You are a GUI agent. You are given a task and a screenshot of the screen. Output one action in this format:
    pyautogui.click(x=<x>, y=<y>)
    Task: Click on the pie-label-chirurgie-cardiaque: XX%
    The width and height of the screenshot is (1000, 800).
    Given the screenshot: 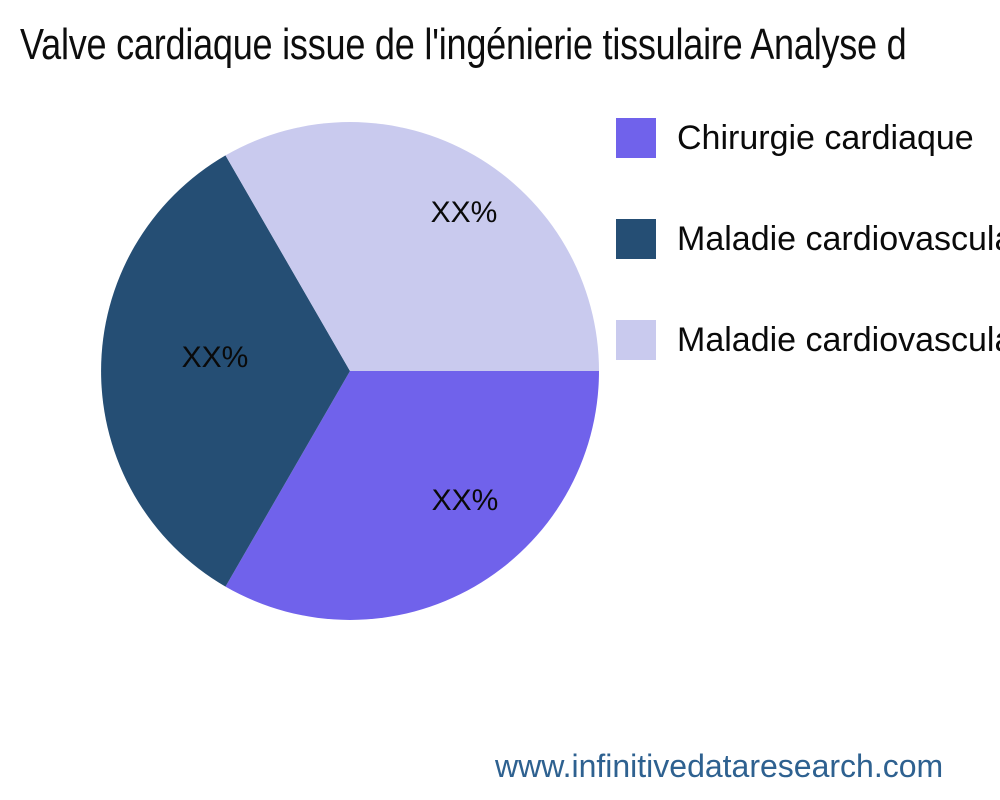 What is the action you would take?
    pyautogui.click(x=465, y=500)
    